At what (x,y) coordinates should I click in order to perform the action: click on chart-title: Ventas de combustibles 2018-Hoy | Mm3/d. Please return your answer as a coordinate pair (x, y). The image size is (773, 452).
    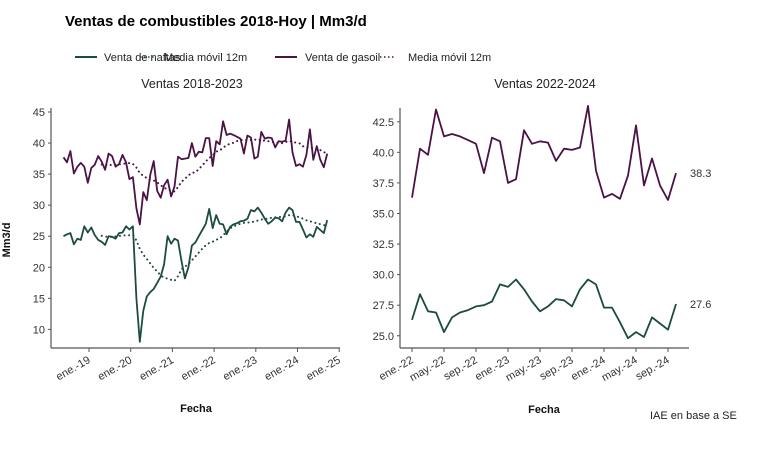
    Looking at the image, I should click on (216, 21).